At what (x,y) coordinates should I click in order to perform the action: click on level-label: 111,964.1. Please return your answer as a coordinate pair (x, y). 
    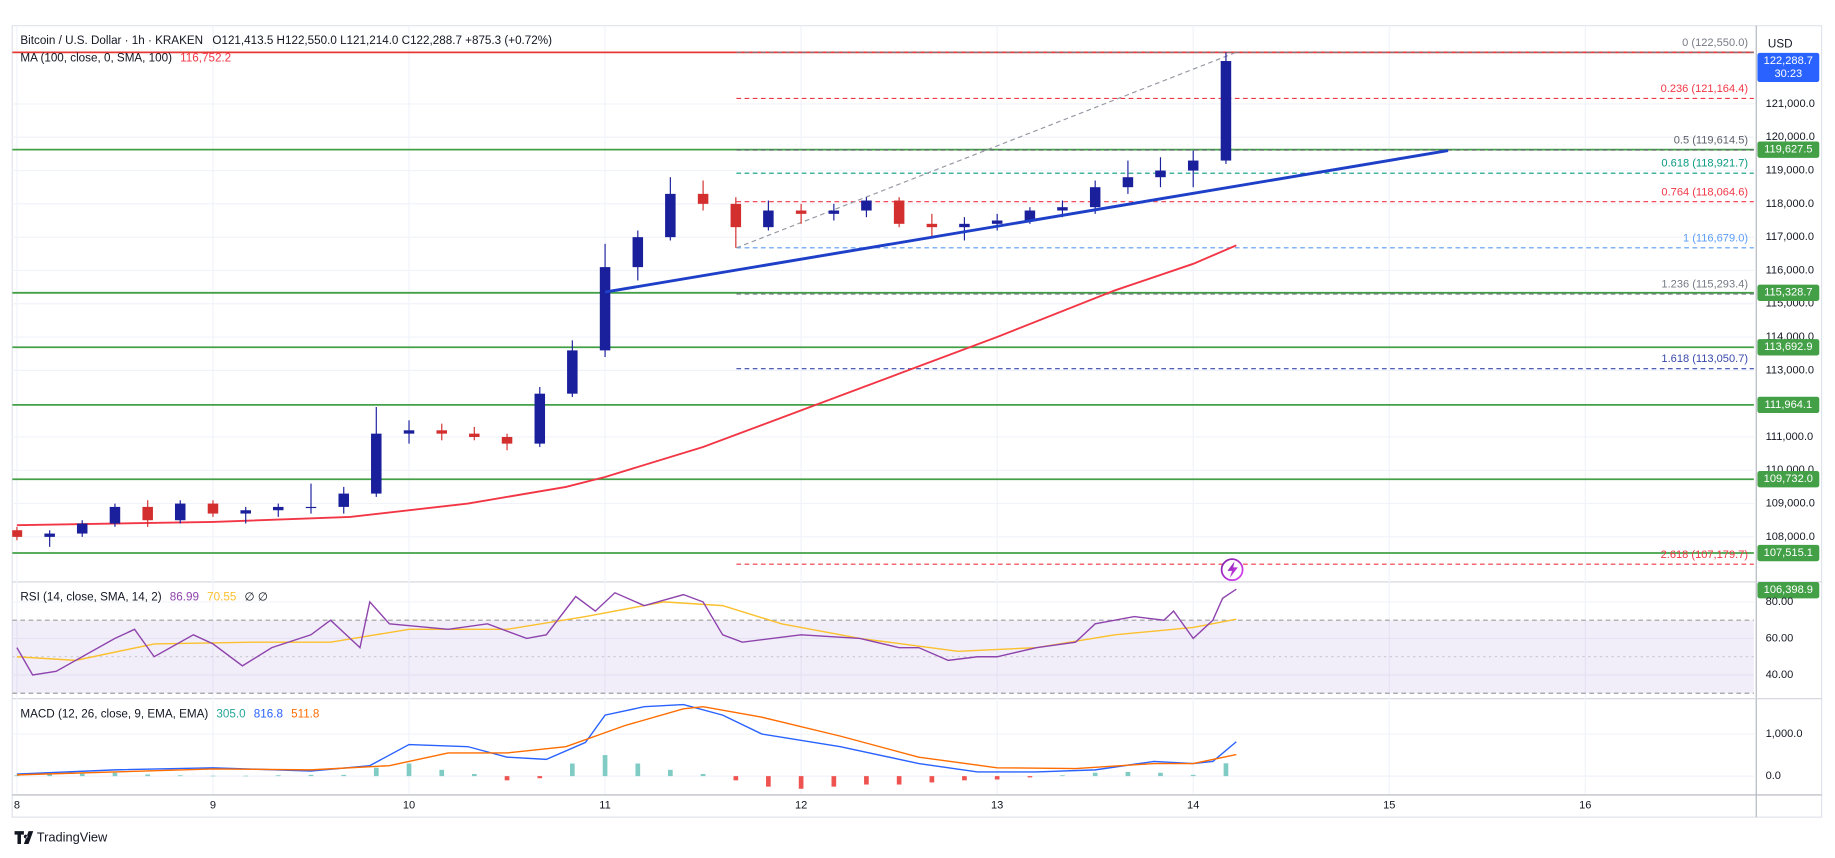
    Looking at the image, I should click on (1789, 405).